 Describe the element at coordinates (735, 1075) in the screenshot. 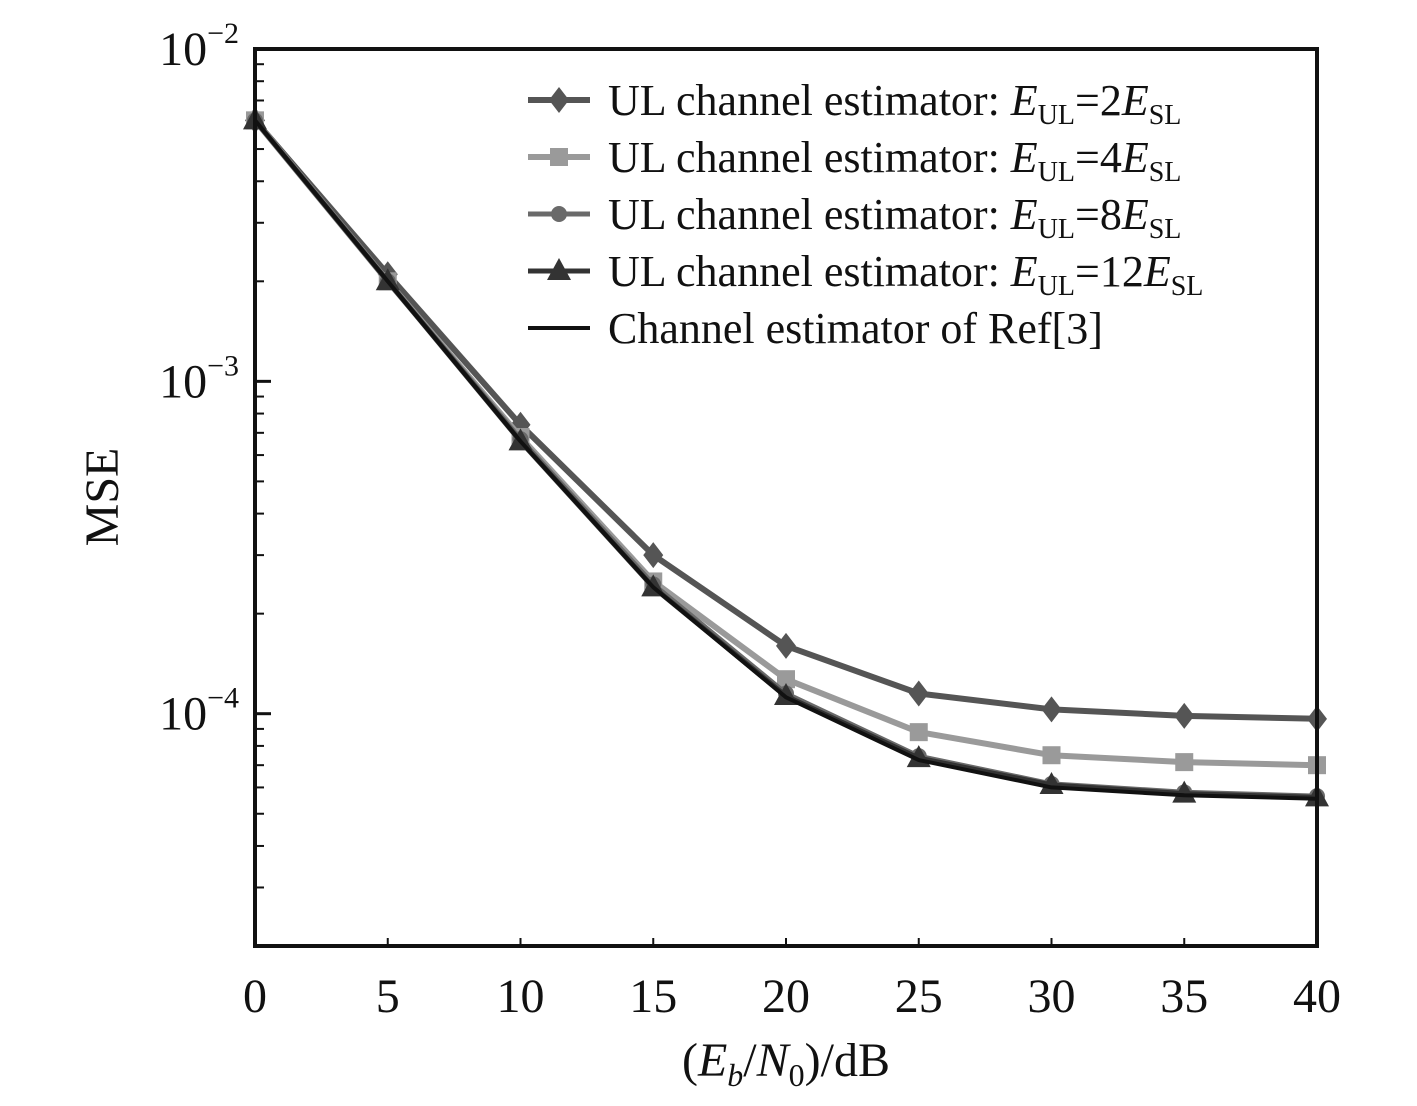

I see `x-axis-label-b: b` at that location.